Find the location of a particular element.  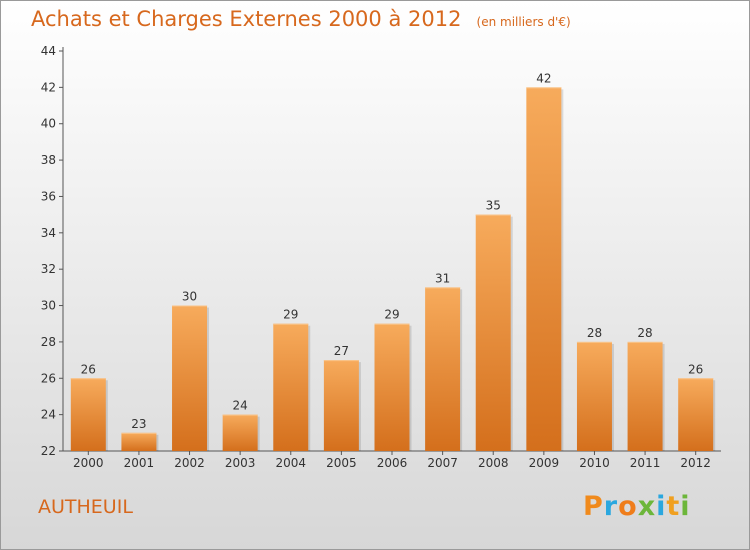

bar-value-label: 23 is located at coordinates (138, 424).